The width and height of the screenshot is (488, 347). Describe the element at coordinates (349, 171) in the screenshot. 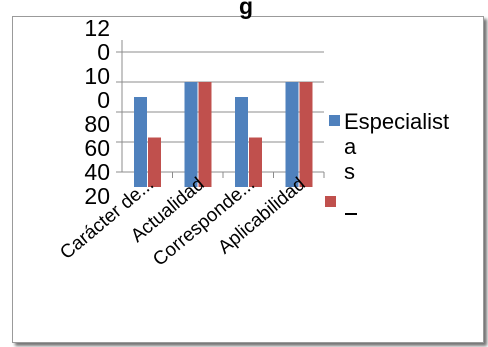

I see `legend-label: s` at that location.